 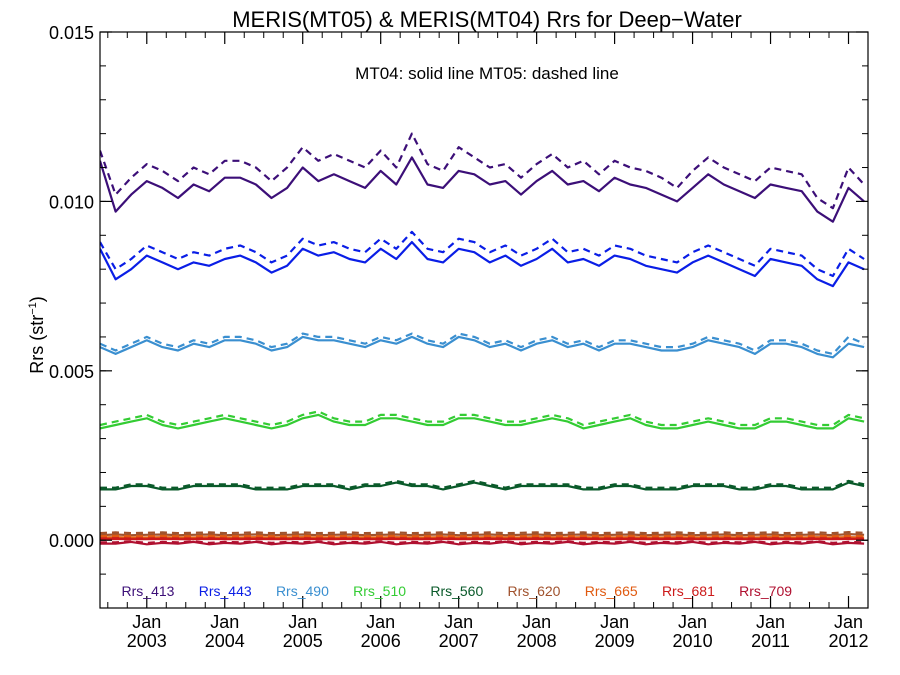 I want to click on series-line-rrs_709-mt04, so click(x=482, y=543).